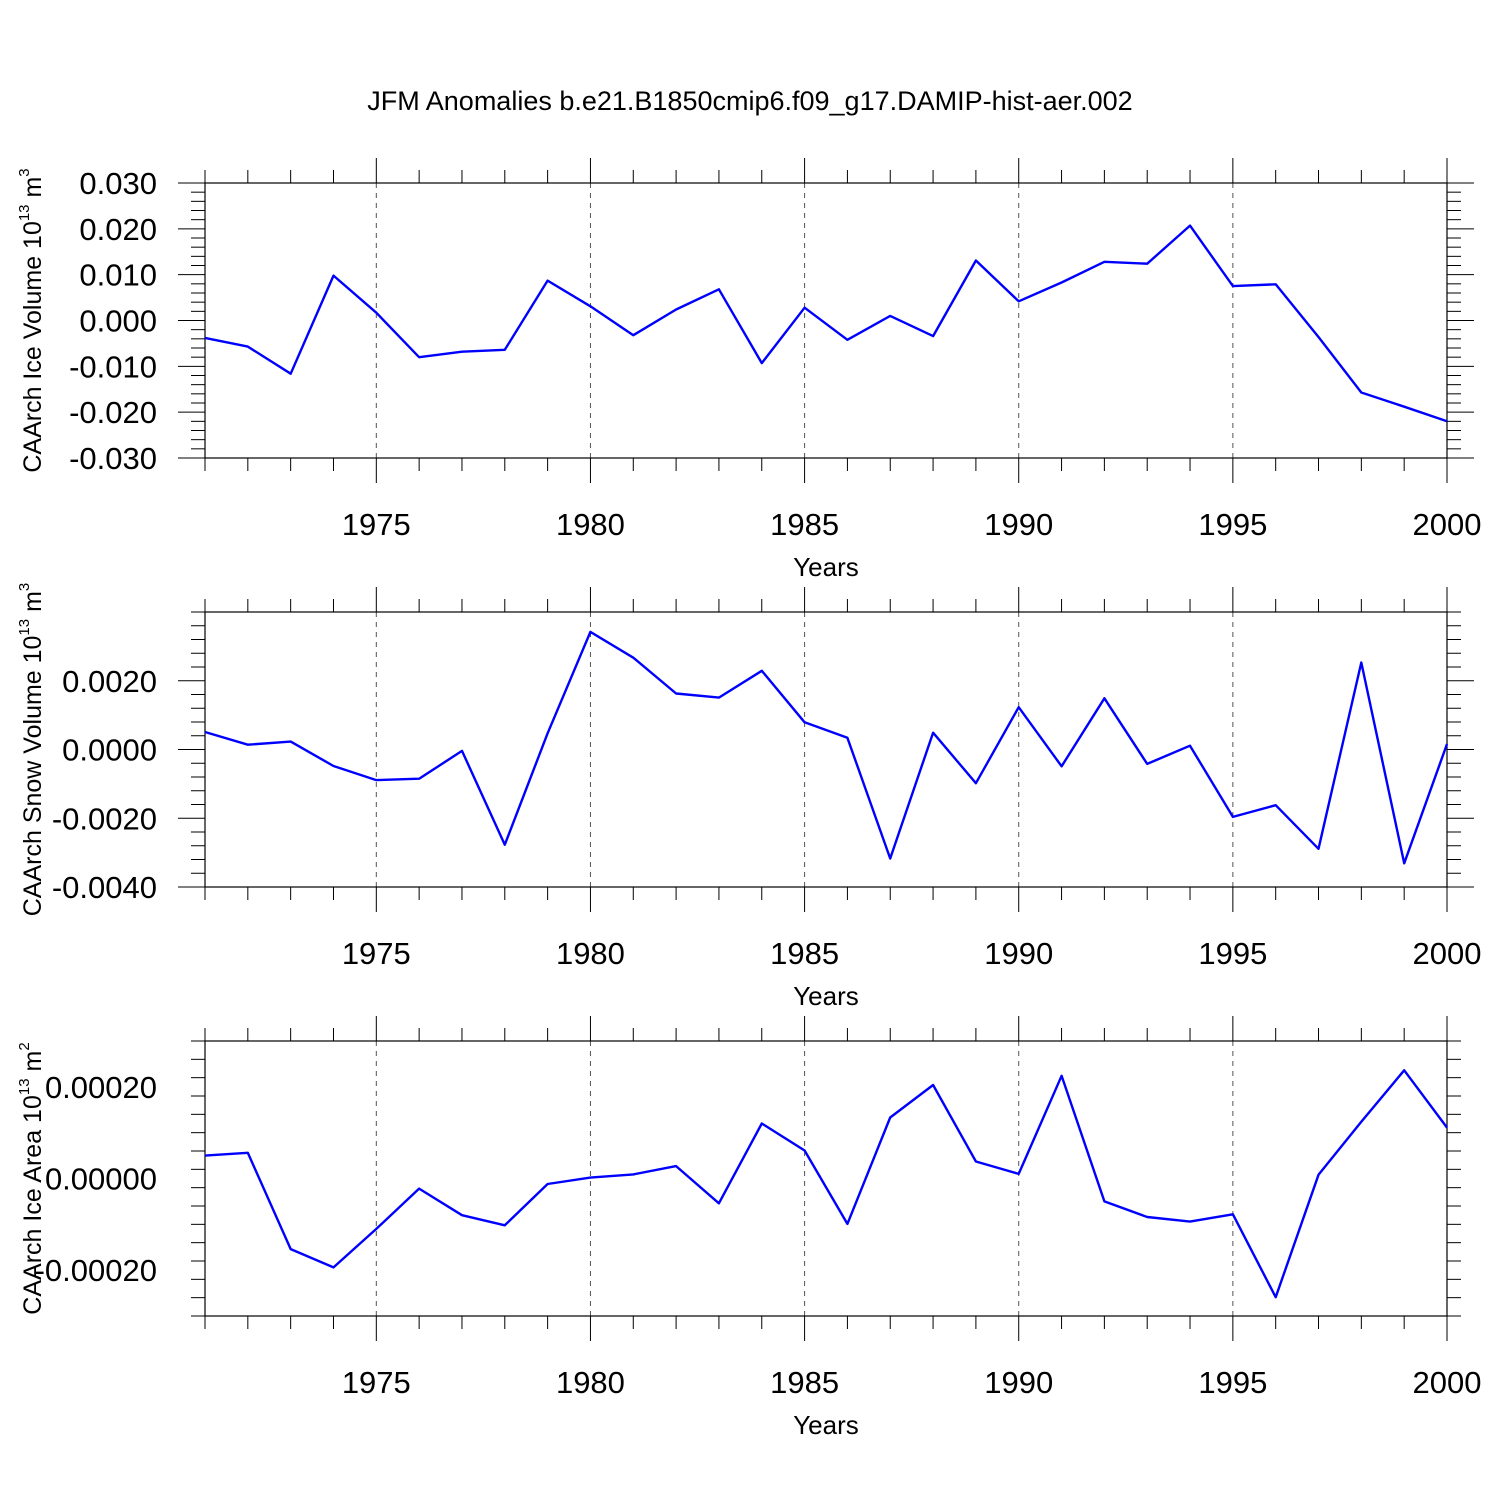 This screenshot has width=1500, height=1500. What do you see at coordinates (118, 183) in the screenshot?
I see `y-tick-label: 0.030` at bounding box center [118, 183].